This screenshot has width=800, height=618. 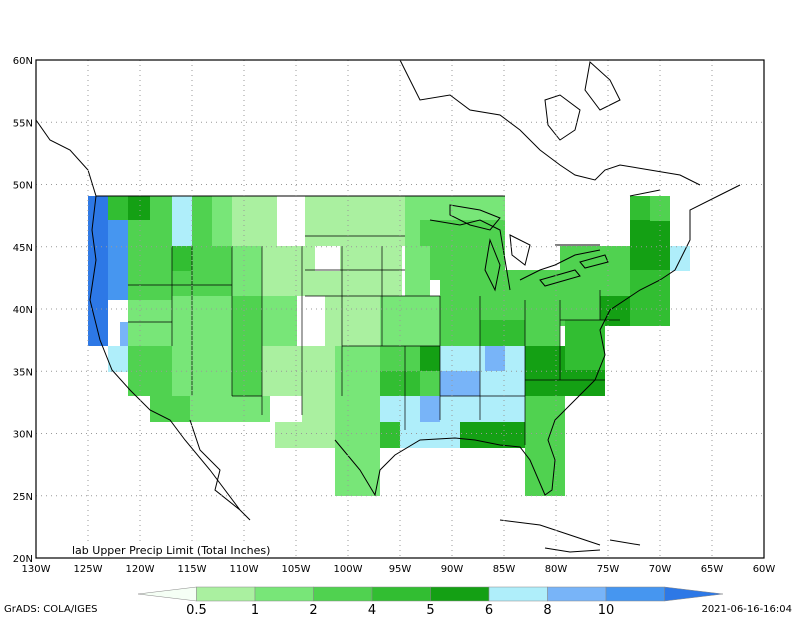 I want to click on title-background, so click(x=181, y=549).